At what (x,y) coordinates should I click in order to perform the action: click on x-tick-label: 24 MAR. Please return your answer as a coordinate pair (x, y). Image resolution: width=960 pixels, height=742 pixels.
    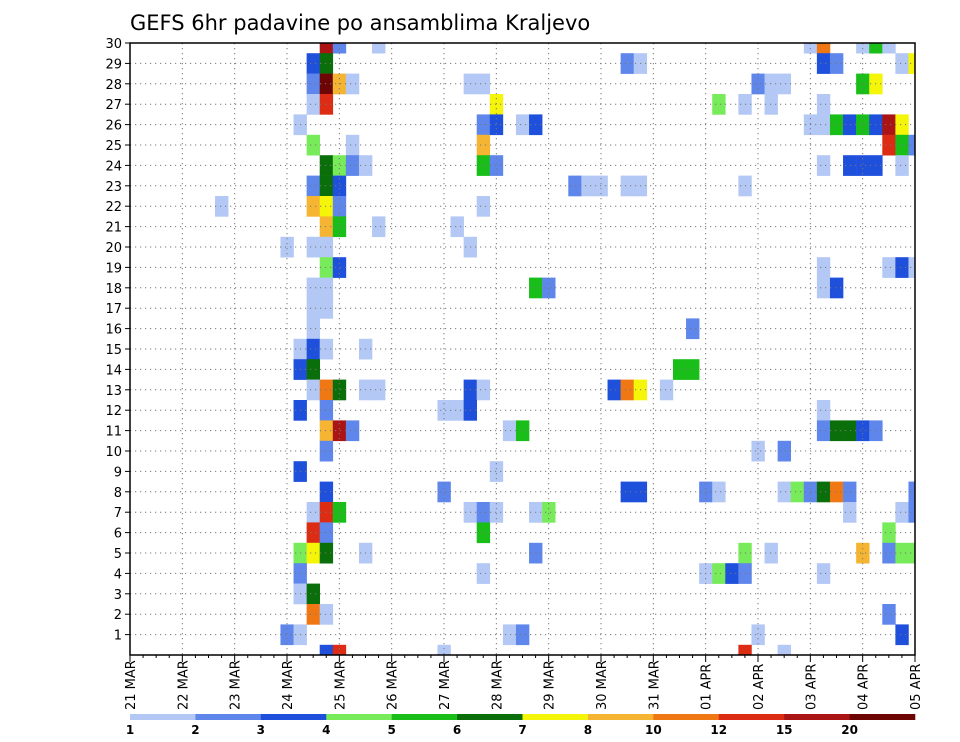
    Looking at the image, I should click on (288, 685).